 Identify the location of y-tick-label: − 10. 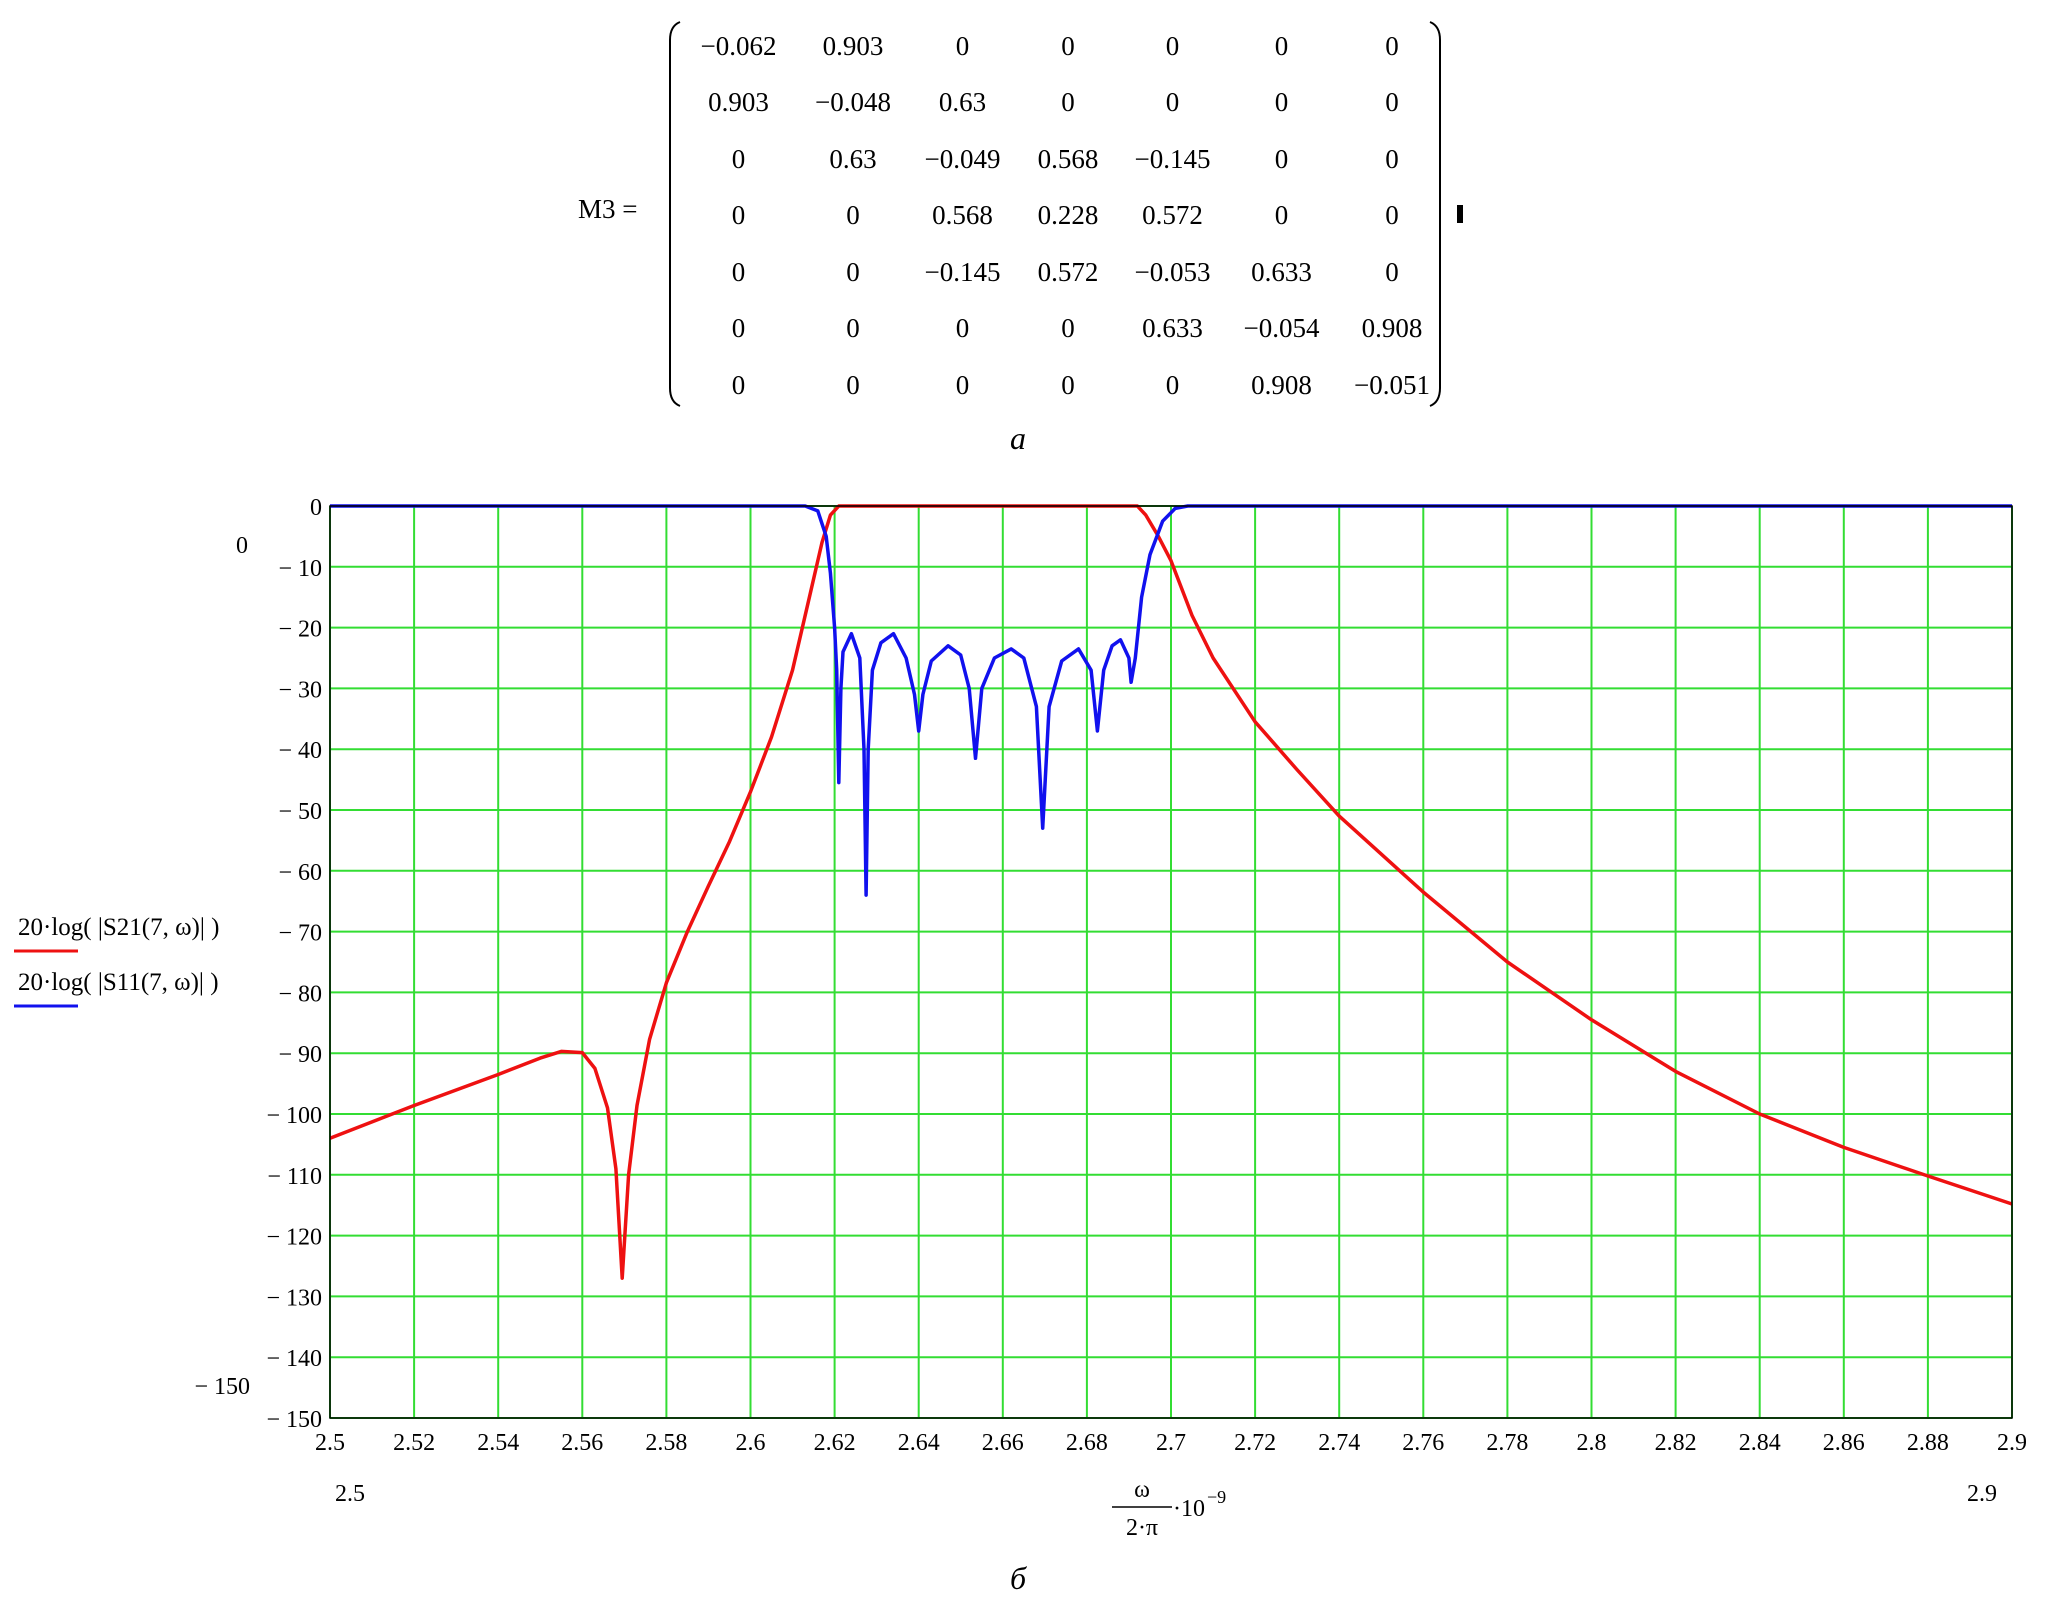
(300, 569).